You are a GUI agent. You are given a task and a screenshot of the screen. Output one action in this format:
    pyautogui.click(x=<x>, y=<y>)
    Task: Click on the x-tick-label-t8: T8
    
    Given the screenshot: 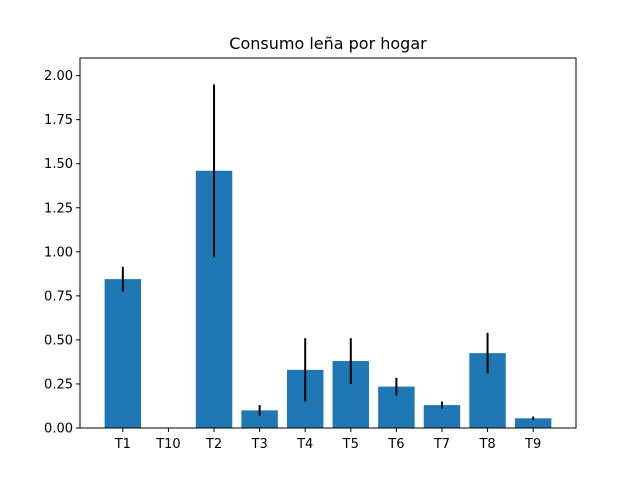 What is the action you would take?
    pyautogui.click(x=486, y=444)
    